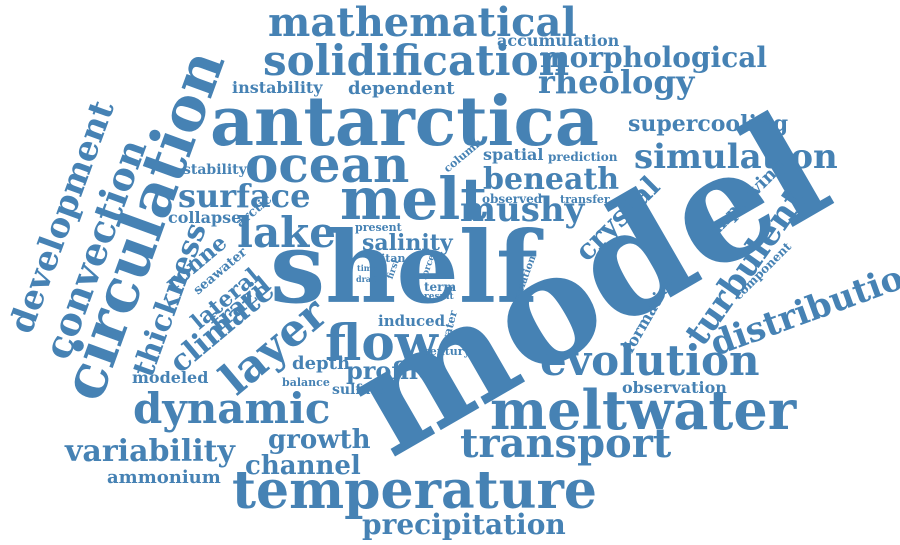 This screenshot has width=900, height=545. Describe the element at coordinates (164, 477) in the screenshot. I see `word-ammonium: ammonium` at that location.